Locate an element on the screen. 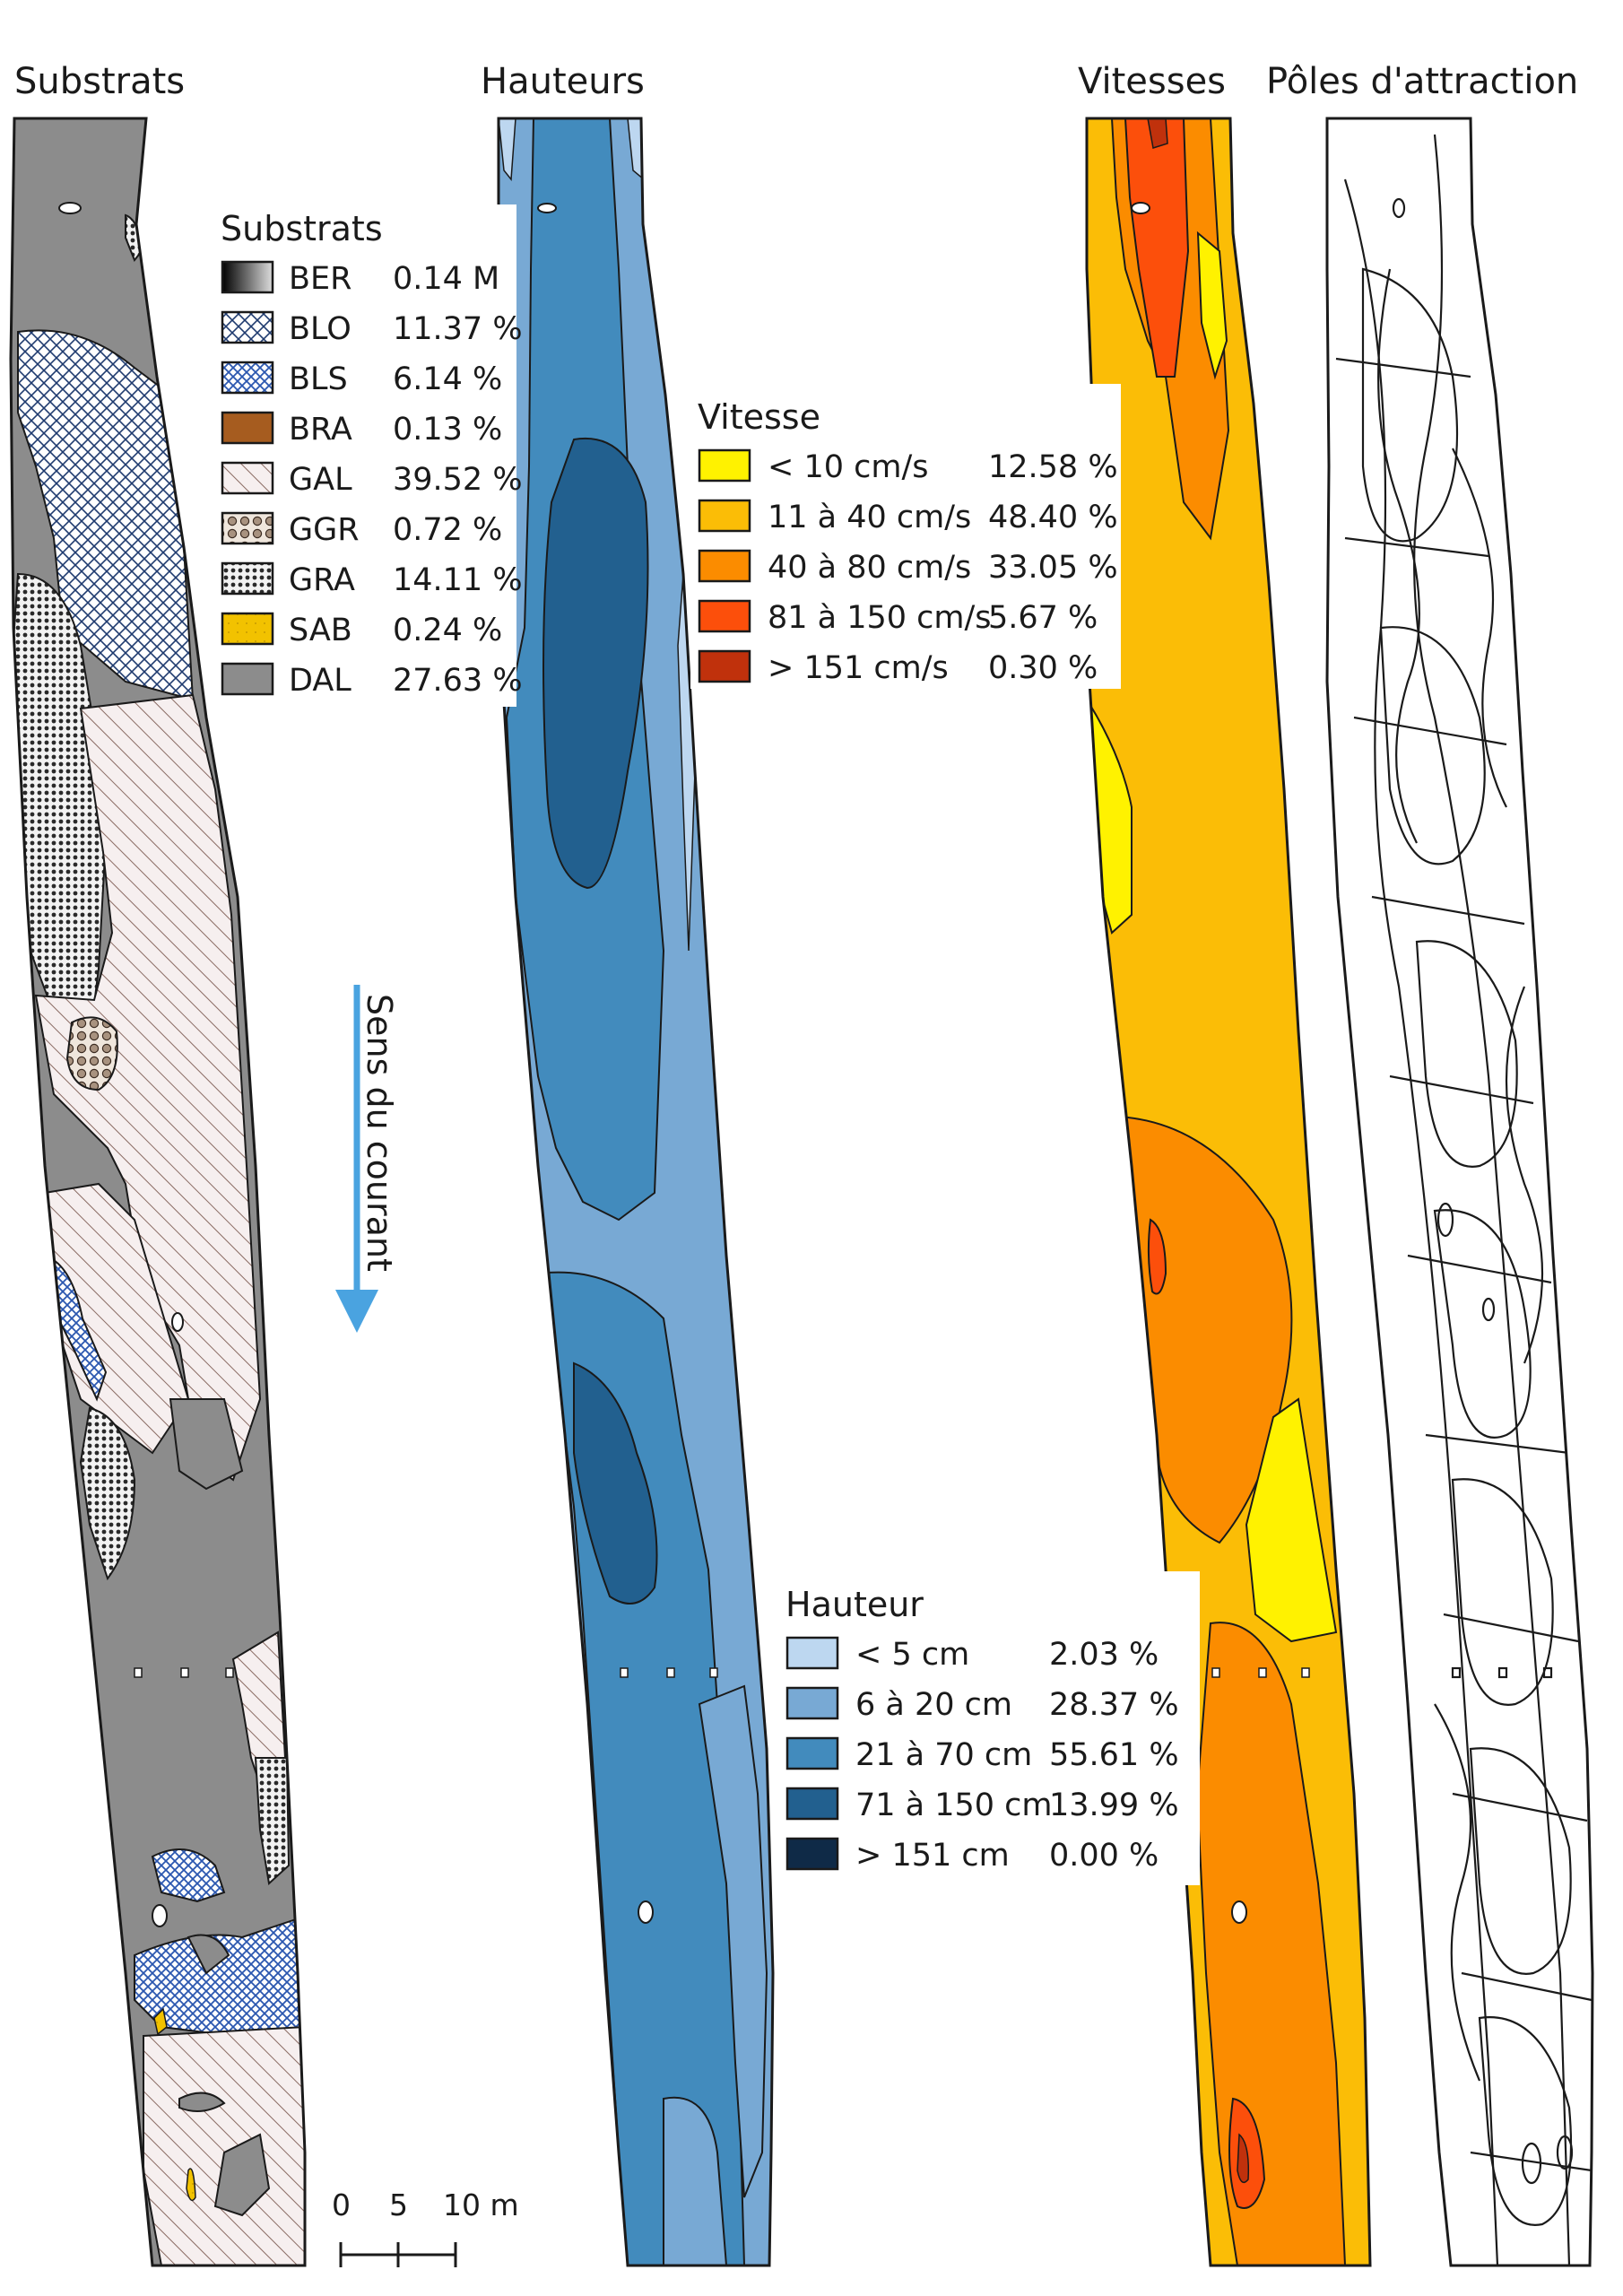 This screenshot has height=2296, width=1623. legend-value-blo: 11.37 % is located at coordinates (458, 329).